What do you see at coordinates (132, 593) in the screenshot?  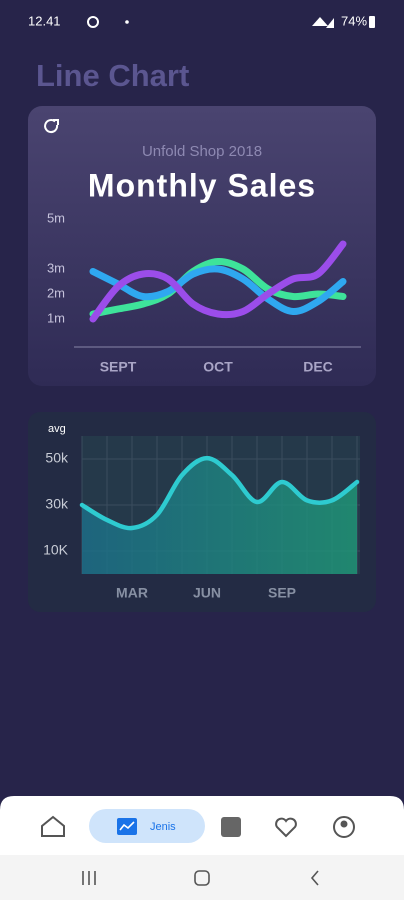 I see `x-tick-label: MAR` at bounding box center [132, 593].